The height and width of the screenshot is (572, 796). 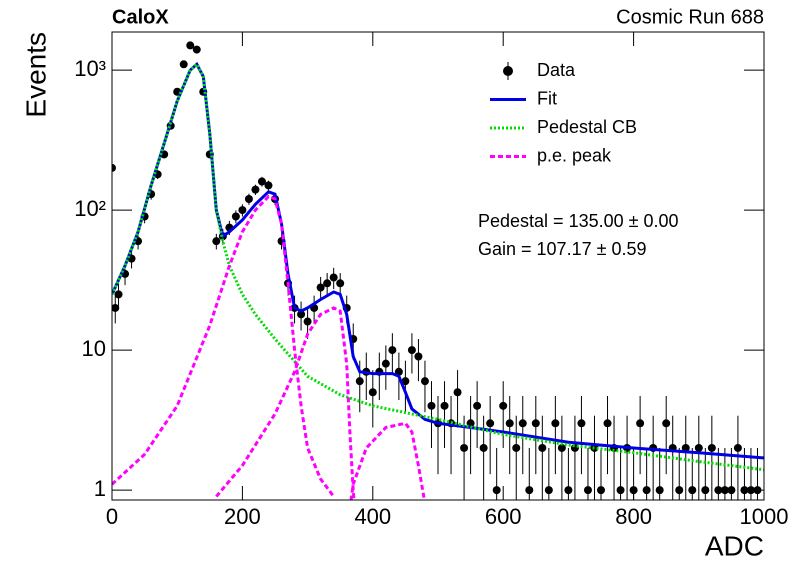 I want to click on chart-title: CaloX, so click(x=140, y=17).